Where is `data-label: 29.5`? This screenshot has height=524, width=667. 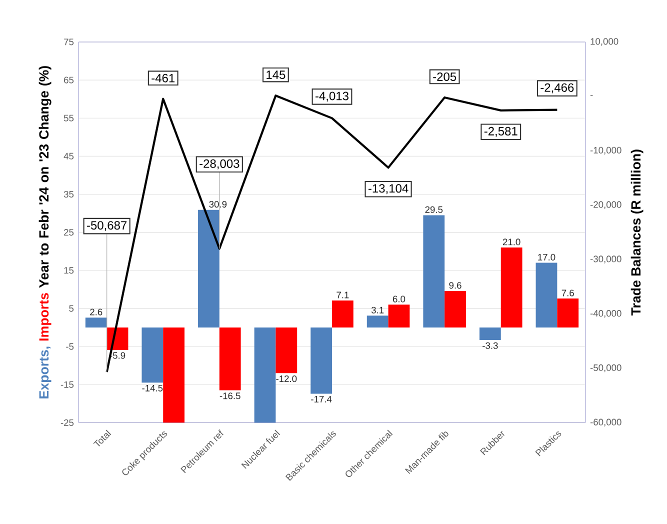
data-label: 29.5 is located at coordinates (434, 209).